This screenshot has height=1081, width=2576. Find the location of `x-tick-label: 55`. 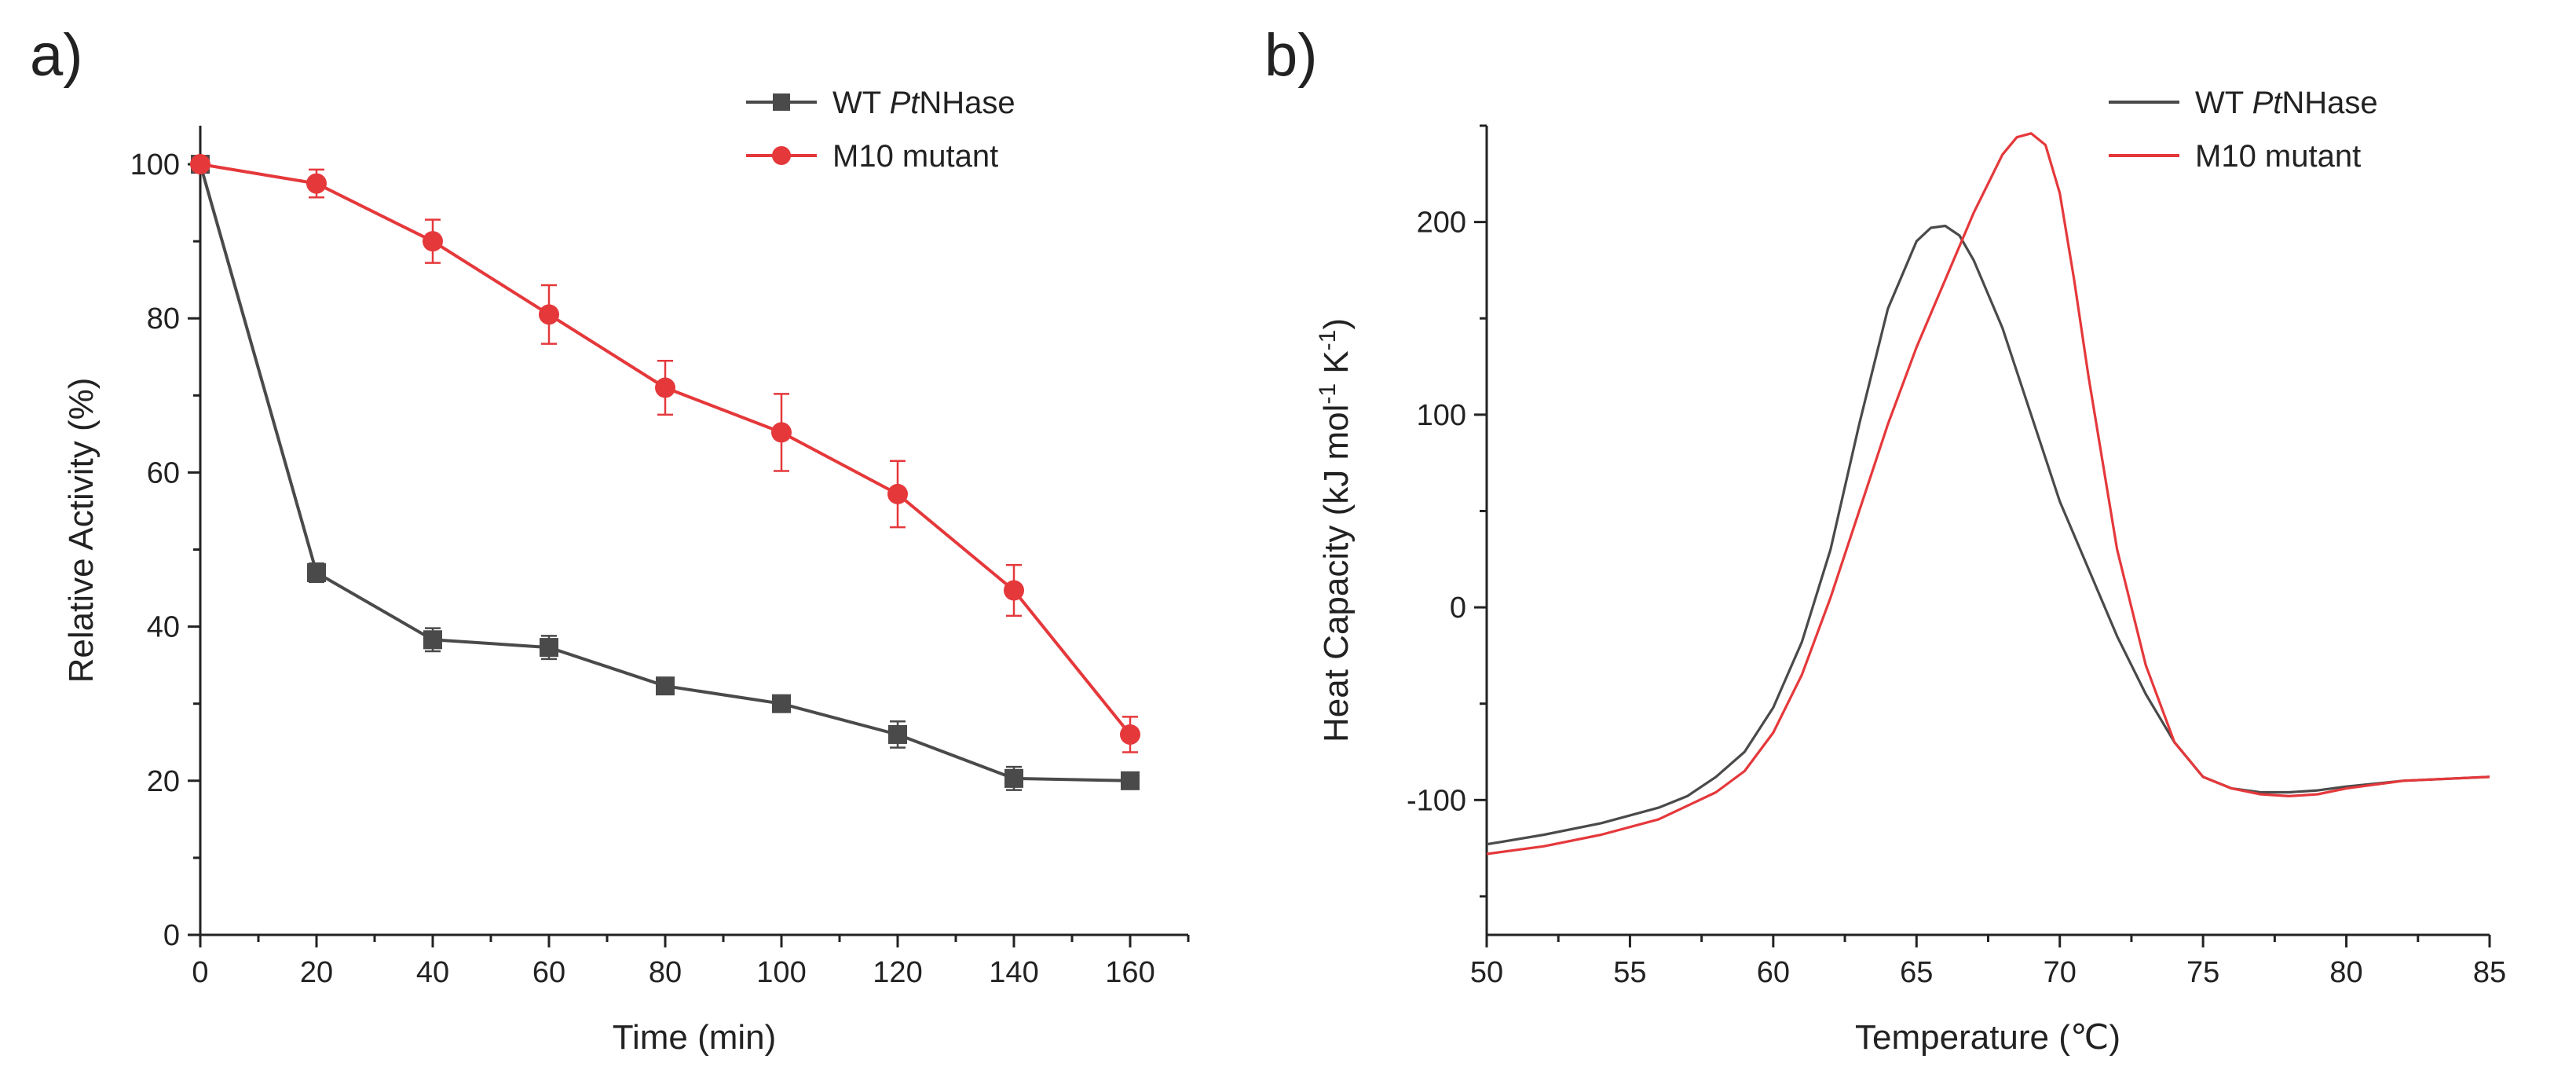

x-tick-label: 55 is located at coordinates (1630, 972).